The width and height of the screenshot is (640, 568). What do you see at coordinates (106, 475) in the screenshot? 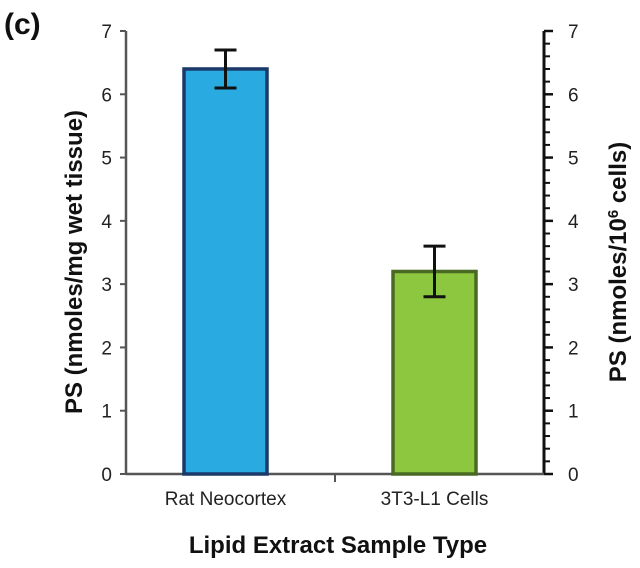
I see `left-tick-label: 0` at bounding box center [106, 475].